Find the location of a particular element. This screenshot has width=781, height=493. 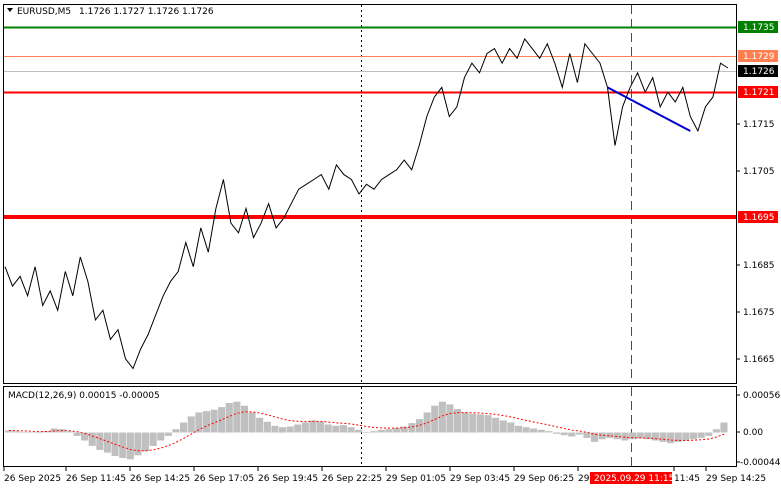

time-label: 29 Sep 14:25 is located at coordinates (736, 479).